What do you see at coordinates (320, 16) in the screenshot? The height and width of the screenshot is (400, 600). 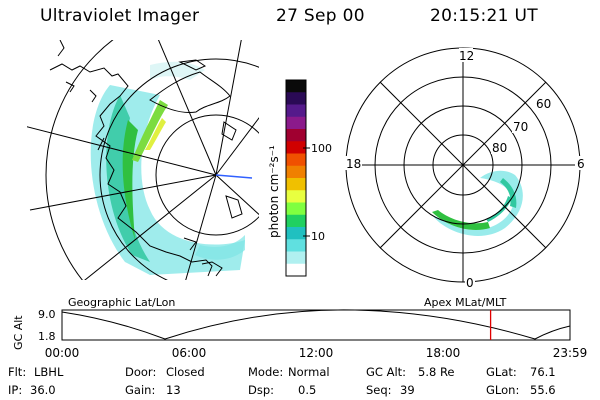 I see `observation-date: 27 Sep 00` at bounding box center [320, 16].